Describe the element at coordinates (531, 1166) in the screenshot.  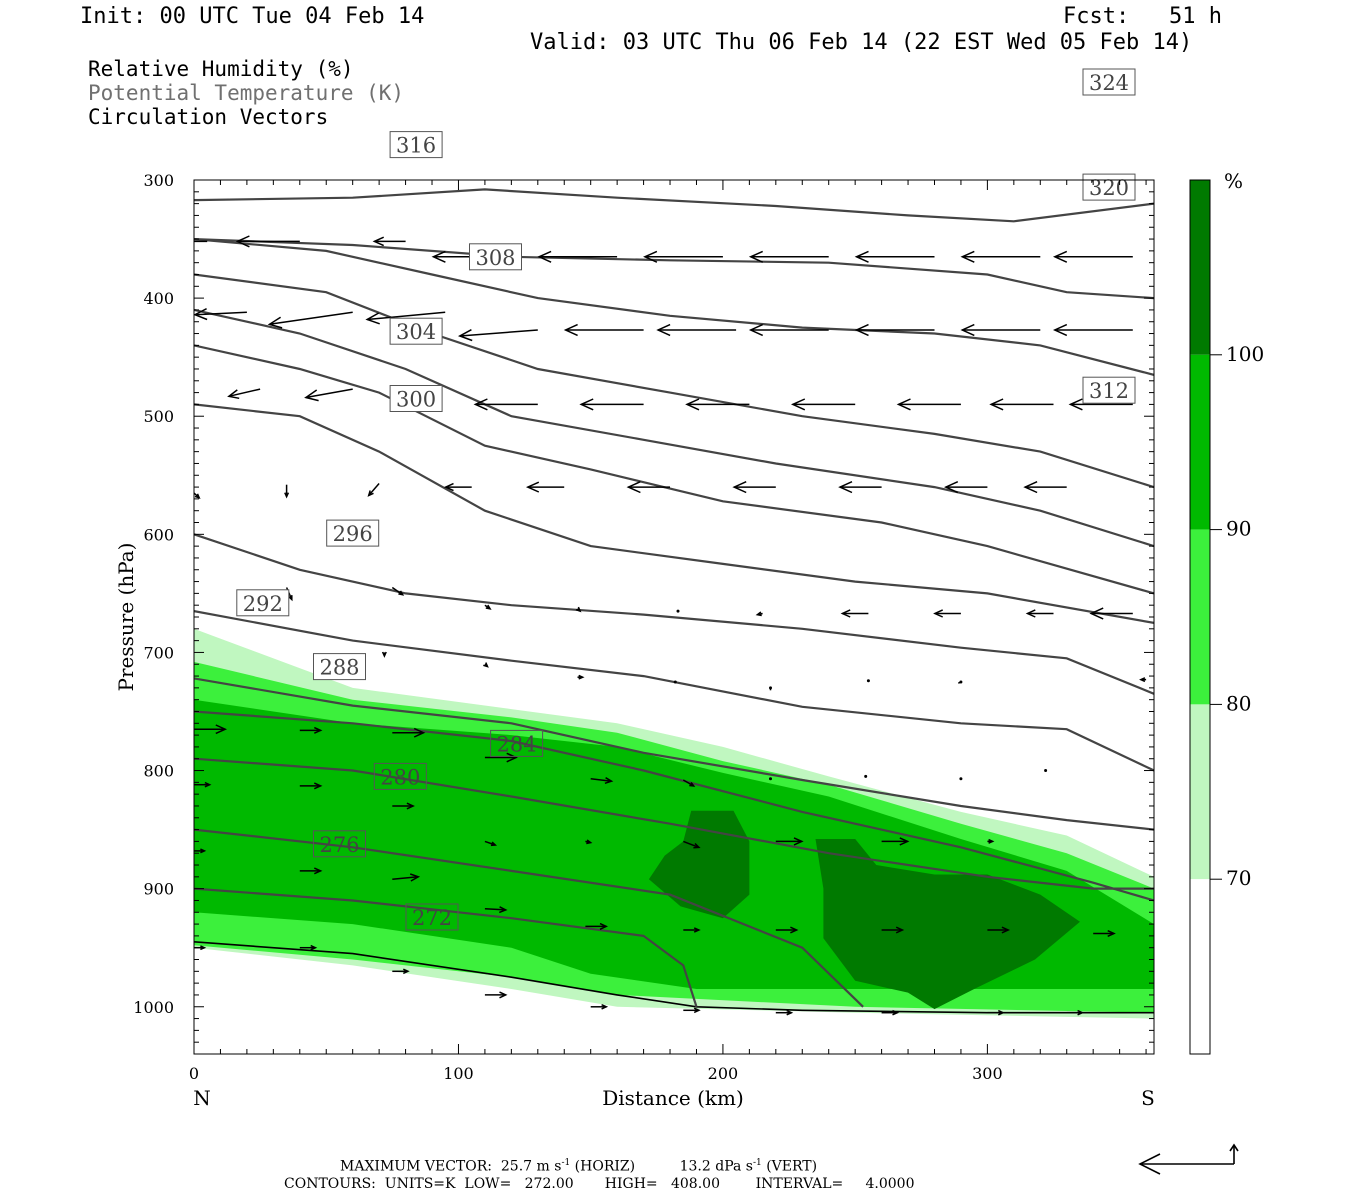
I see `max-horiz-value: 25.7 m s` at that location.